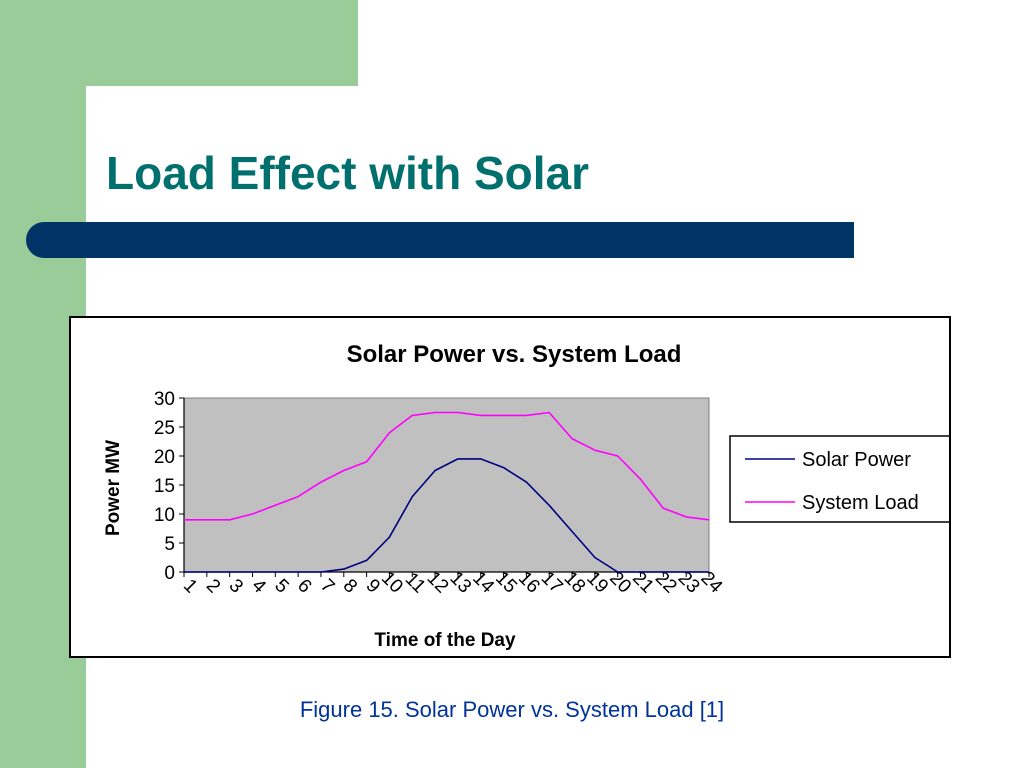  What do you see at coordinates (440, 240) in the screenshot?
I see `title-underline-bar` at bounding box center [440, 240].